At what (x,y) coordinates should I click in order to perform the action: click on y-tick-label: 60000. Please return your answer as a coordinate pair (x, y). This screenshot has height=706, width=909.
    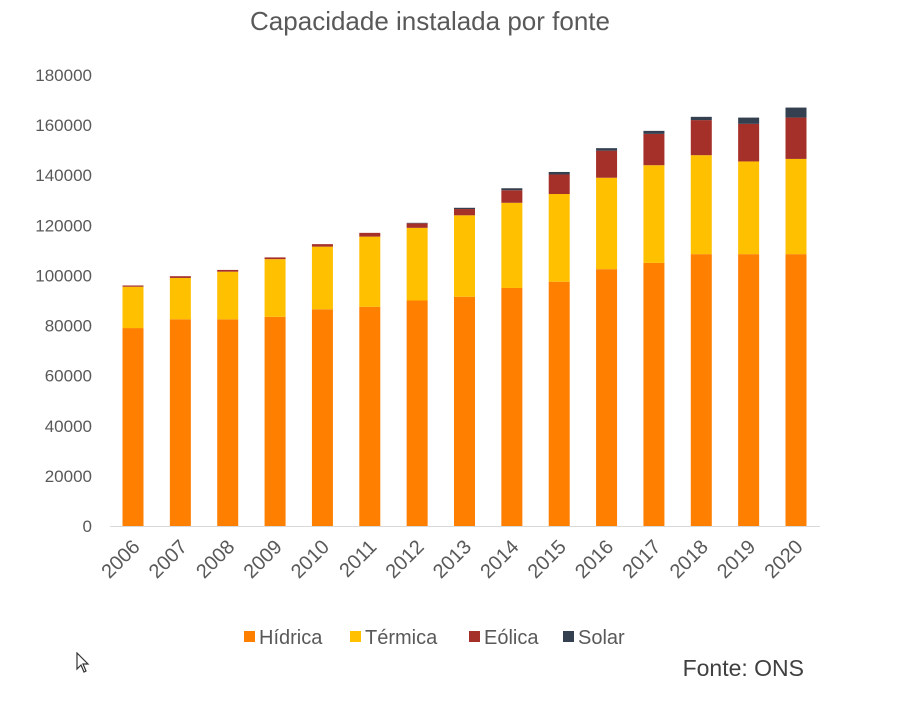
    Looking at the image, I should click on (68, 376).